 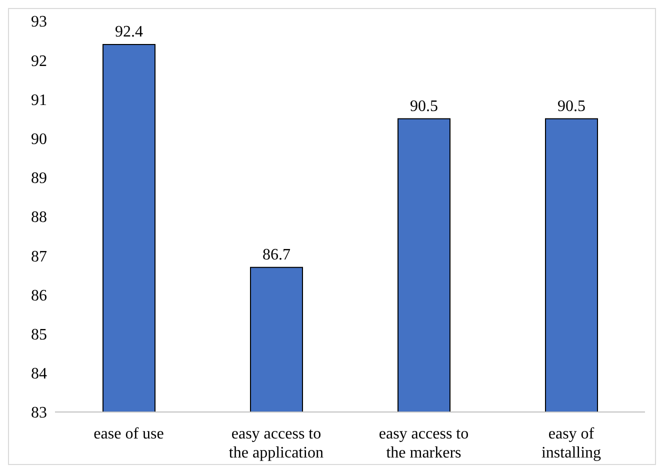 I want to click on x-tick-label: ease of use, so click(x=129, y=433).